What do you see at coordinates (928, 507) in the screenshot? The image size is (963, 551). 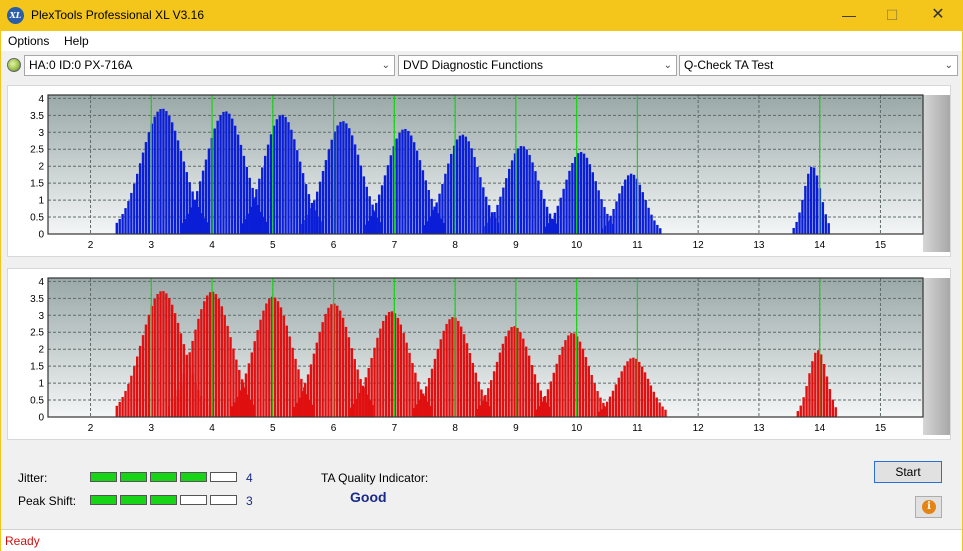 I see `info-button: i` at bounding box center [928, 507].